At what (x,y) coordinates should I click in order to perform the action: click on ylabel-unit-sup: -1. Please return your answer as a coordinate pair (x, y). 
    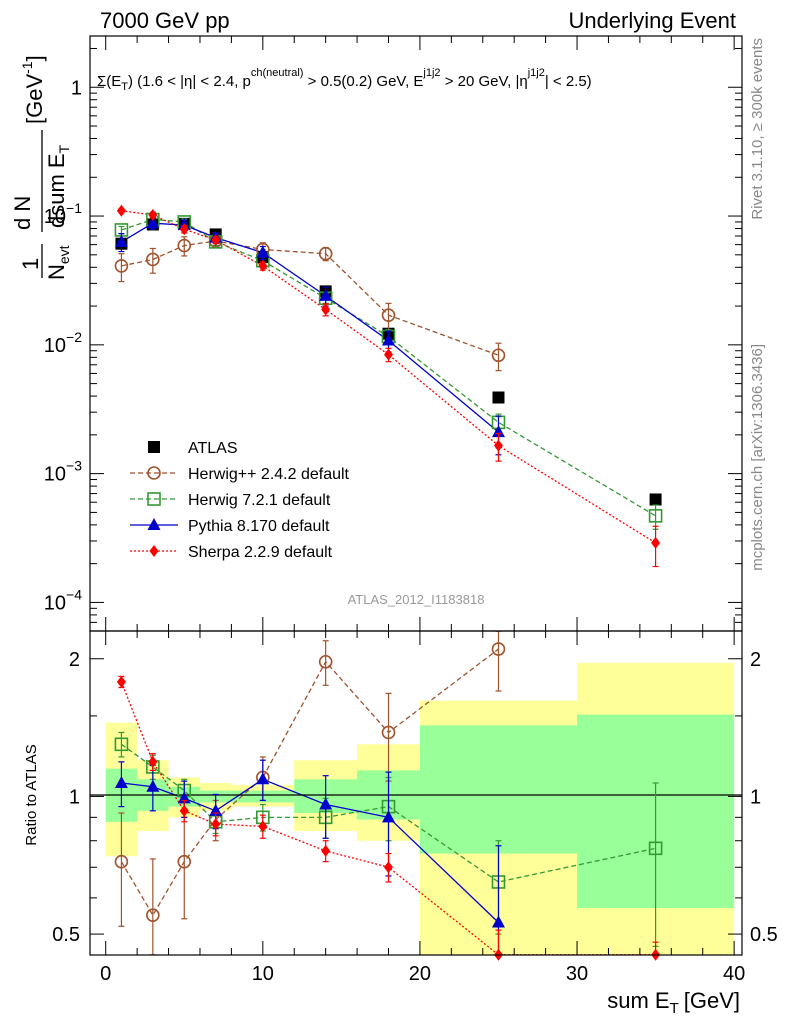
    Looking at the image, I should click on (27, 67).